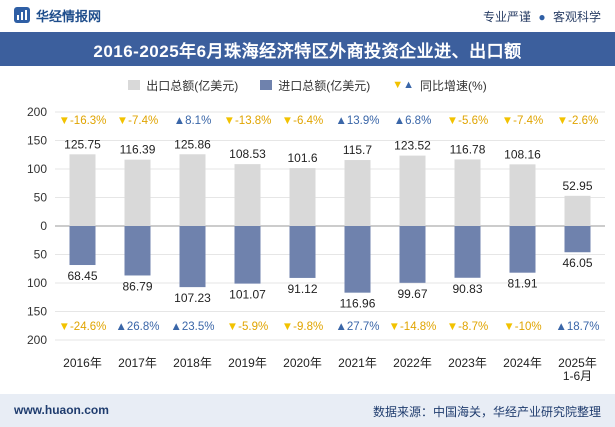 The image size is (615, 427). Describe the element at coordinates (453, 85) in the screenshot. I see `legend-label-growth: 同比增速(%)` at that location.